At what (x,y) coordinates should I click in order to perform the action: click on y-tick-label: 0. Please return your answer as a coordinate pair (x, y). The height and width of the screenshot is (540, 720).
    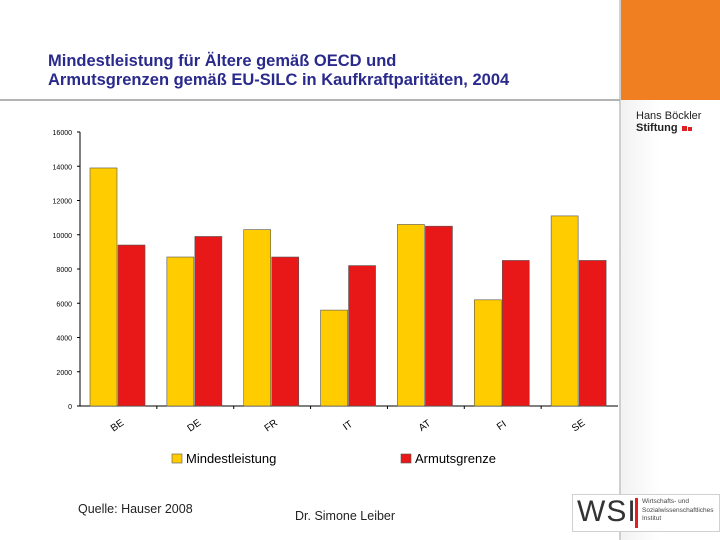
    Looking at the image, I should click on (70, 407).